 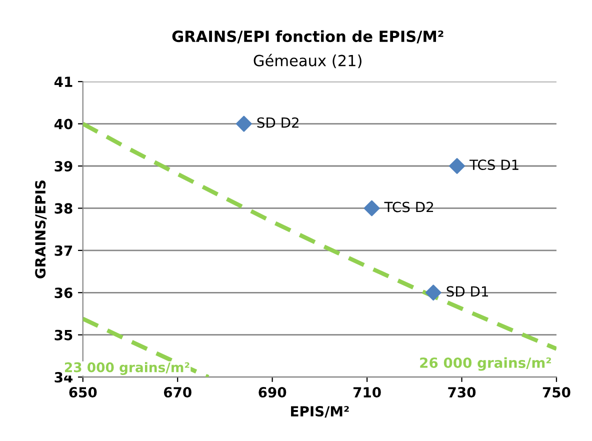 What do you see at coordinates (63, 250) in the screenshot?
I see `y-tick-label: 37` at bounding box center [63, 250].